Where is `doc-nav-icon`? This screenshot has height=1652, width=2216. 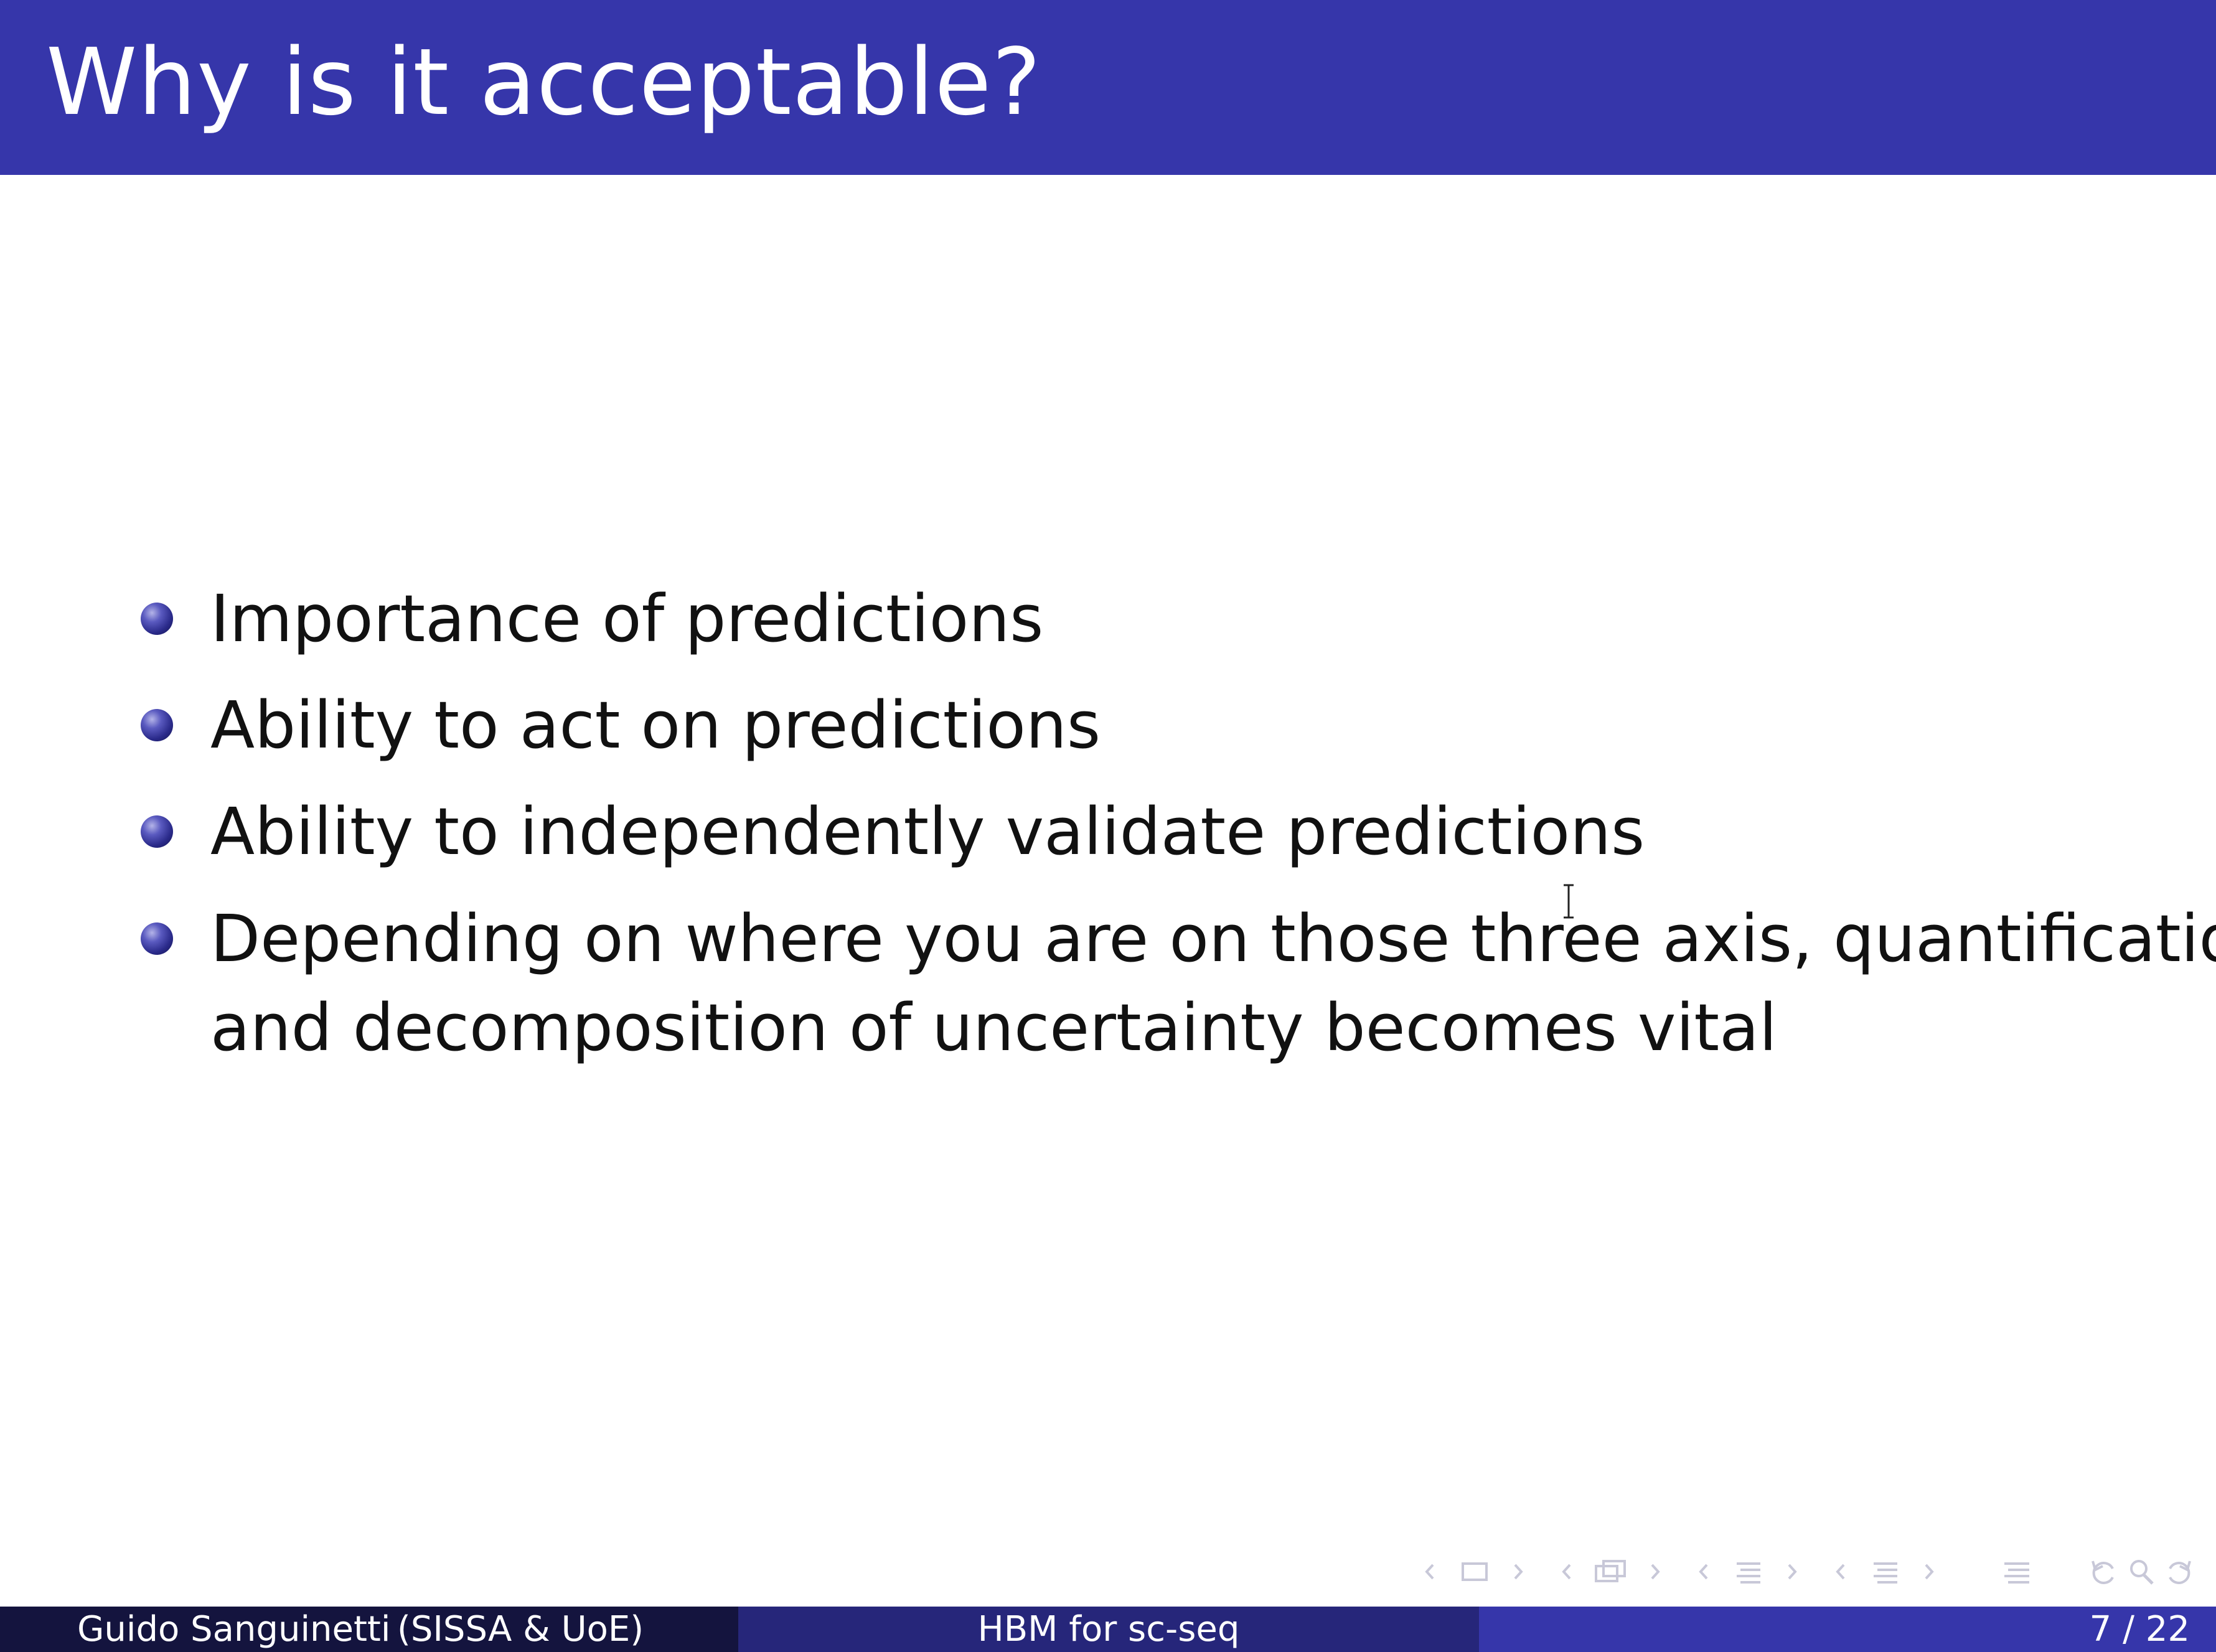
doc-nav-icon is located at coordinates (1886, 1571).